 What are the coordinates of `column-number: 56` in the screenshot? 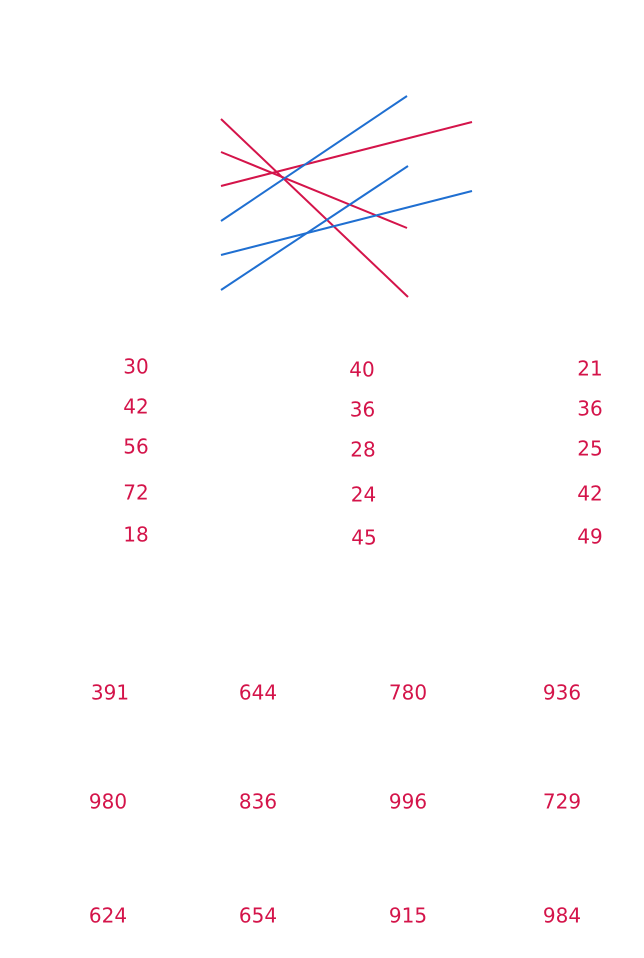 It's located at (135, 447).